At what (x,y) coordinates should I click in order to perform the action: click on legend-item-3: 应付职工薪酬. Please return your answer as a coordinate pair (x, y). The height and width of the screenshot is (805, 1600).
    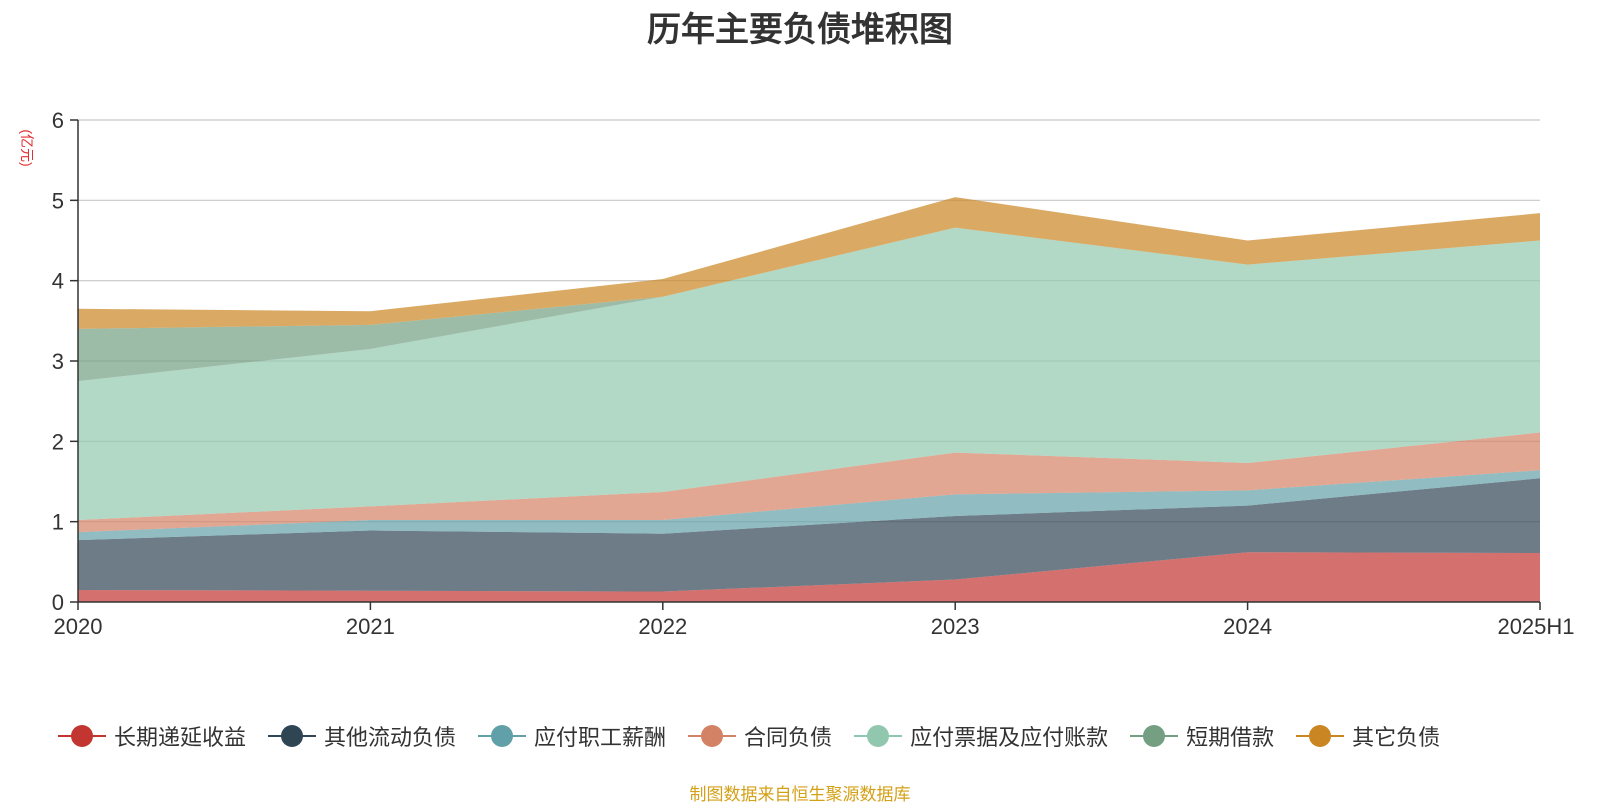
    Looking at the image, I should click on (572, 736).